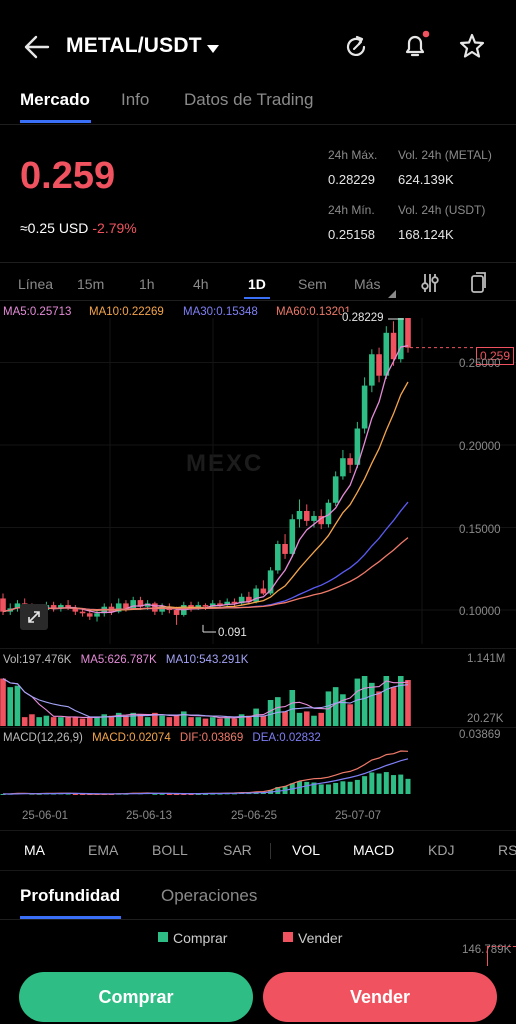  What do you see at coordinates (170, 850) in the screenshot?
I see `indicator-boll: BOLL` at bounding box center [170, 850].